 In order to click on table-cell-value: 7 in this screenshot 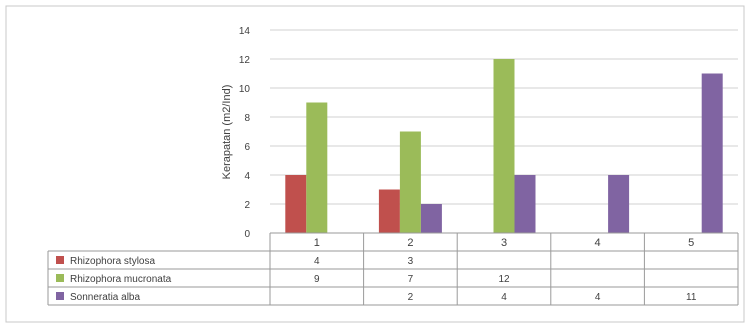, I will do `click(411, 279)`.